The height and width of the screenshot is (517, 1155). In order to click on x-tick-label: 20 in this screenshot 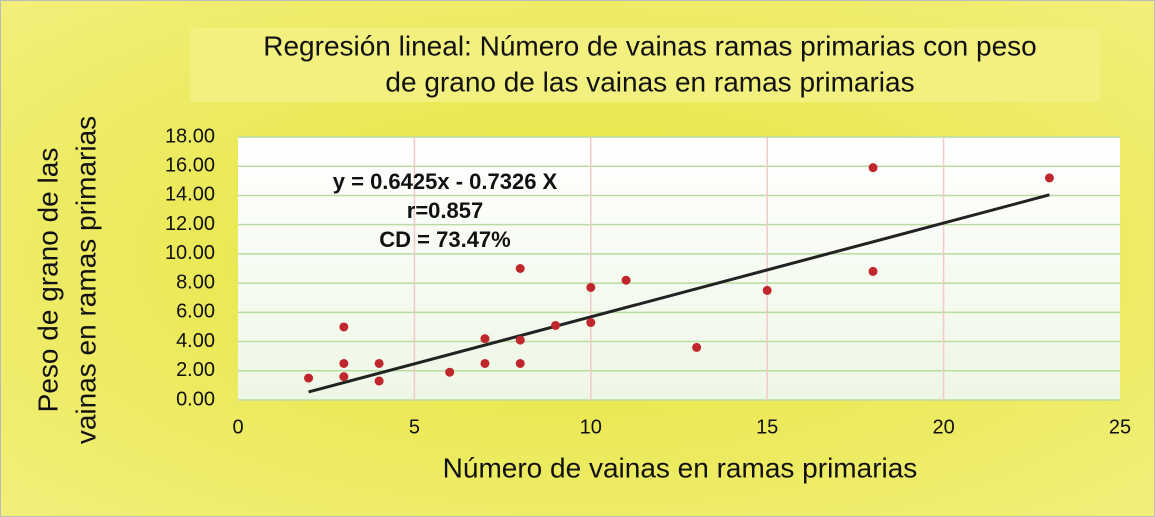, I will do `click(943, 427)`.